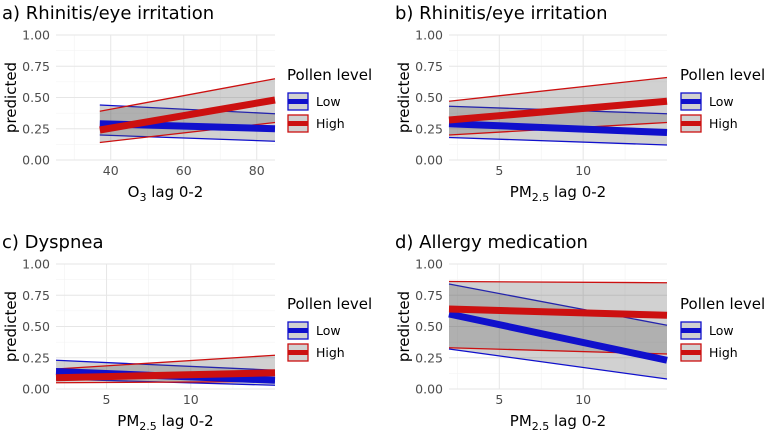  What do you see at coordinates (257, 170) in the screenshot?
I see `x-tick-label: 80` at bounding box center [257, 170].